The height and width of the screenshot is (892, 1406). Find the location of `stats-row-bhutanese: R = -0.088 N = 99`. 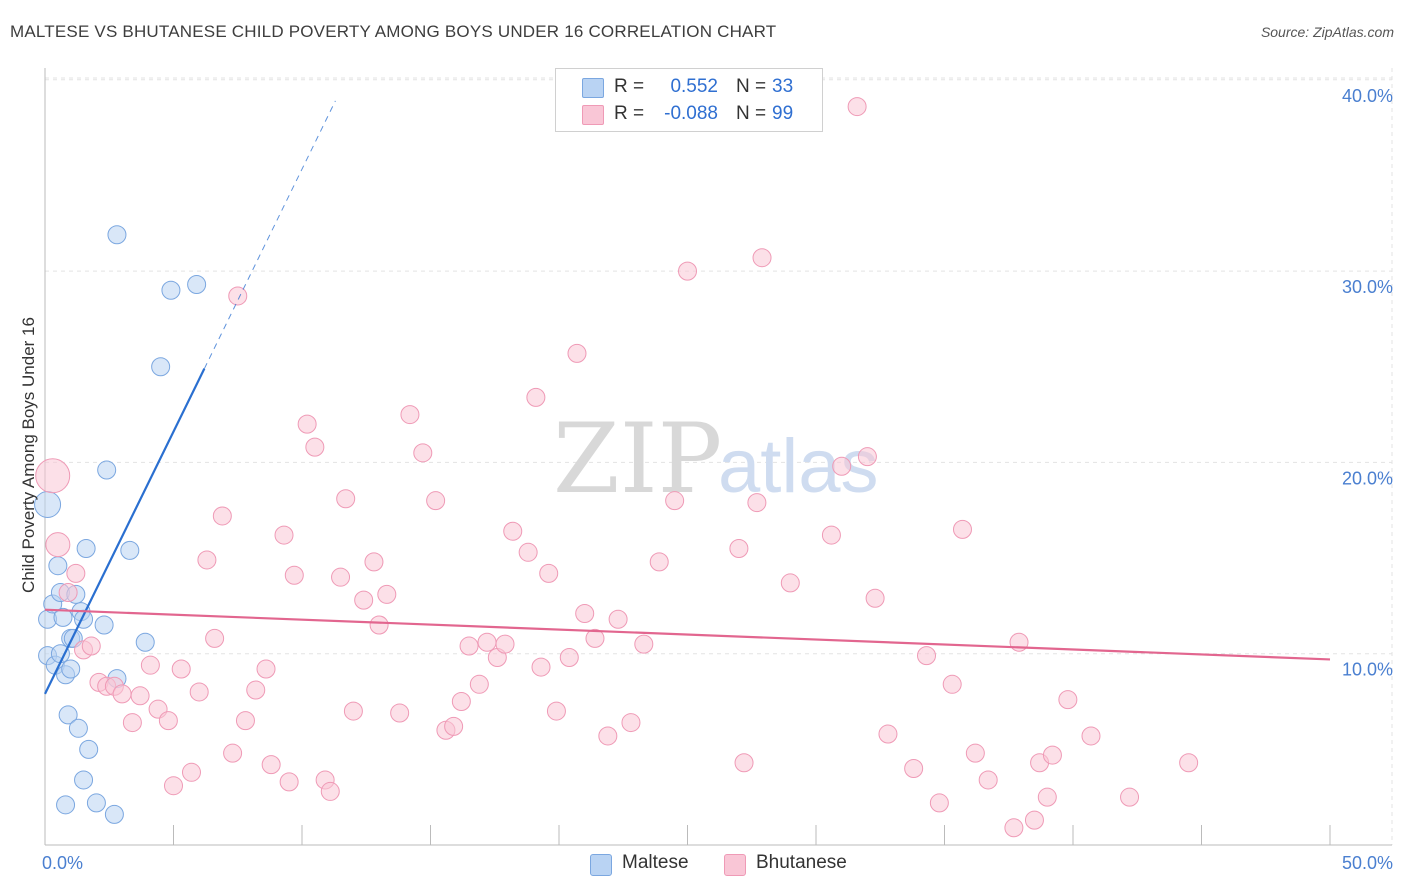

stats-row-bhutanese: R = -0.088 N = 99 is located at coordinates (689, 114).